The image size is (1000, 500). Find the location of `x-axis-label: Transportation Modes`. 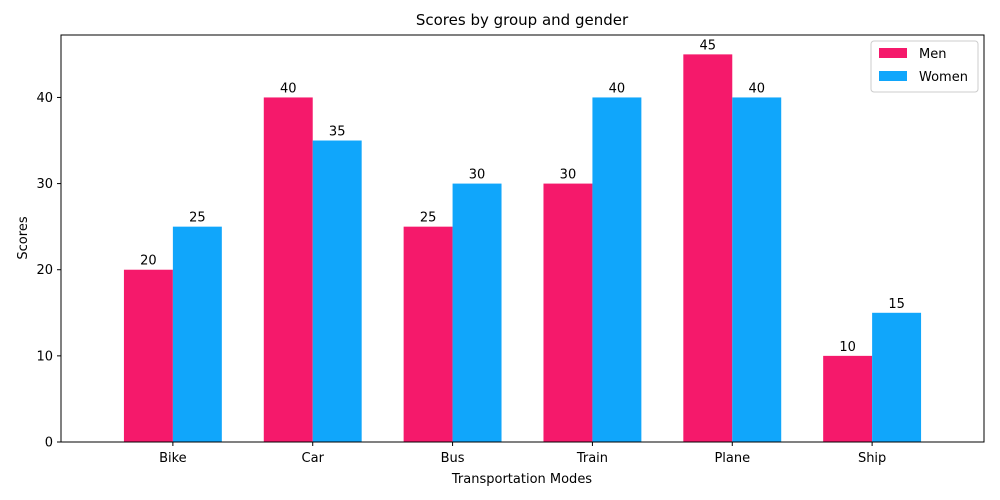

x-axis-label: Transportation Modes is located at coordinates (521, 479).